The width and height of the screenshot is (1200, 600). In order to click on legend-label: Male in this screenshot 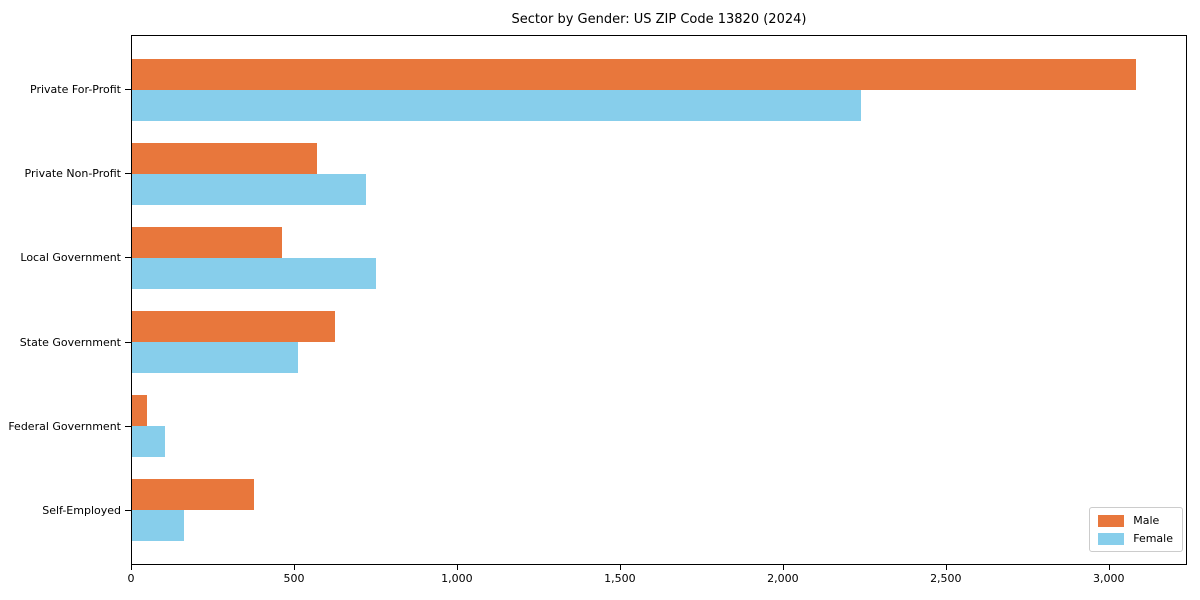, I will do `click(1146, 520)`.